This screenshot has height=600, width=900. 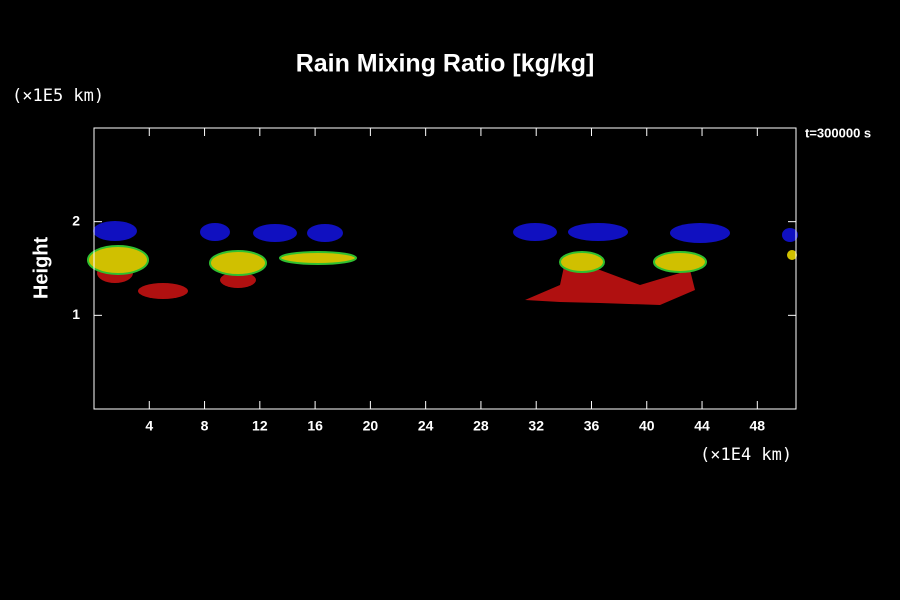 I want to click on x-tick-label: 40, so click(x=647, y=426).